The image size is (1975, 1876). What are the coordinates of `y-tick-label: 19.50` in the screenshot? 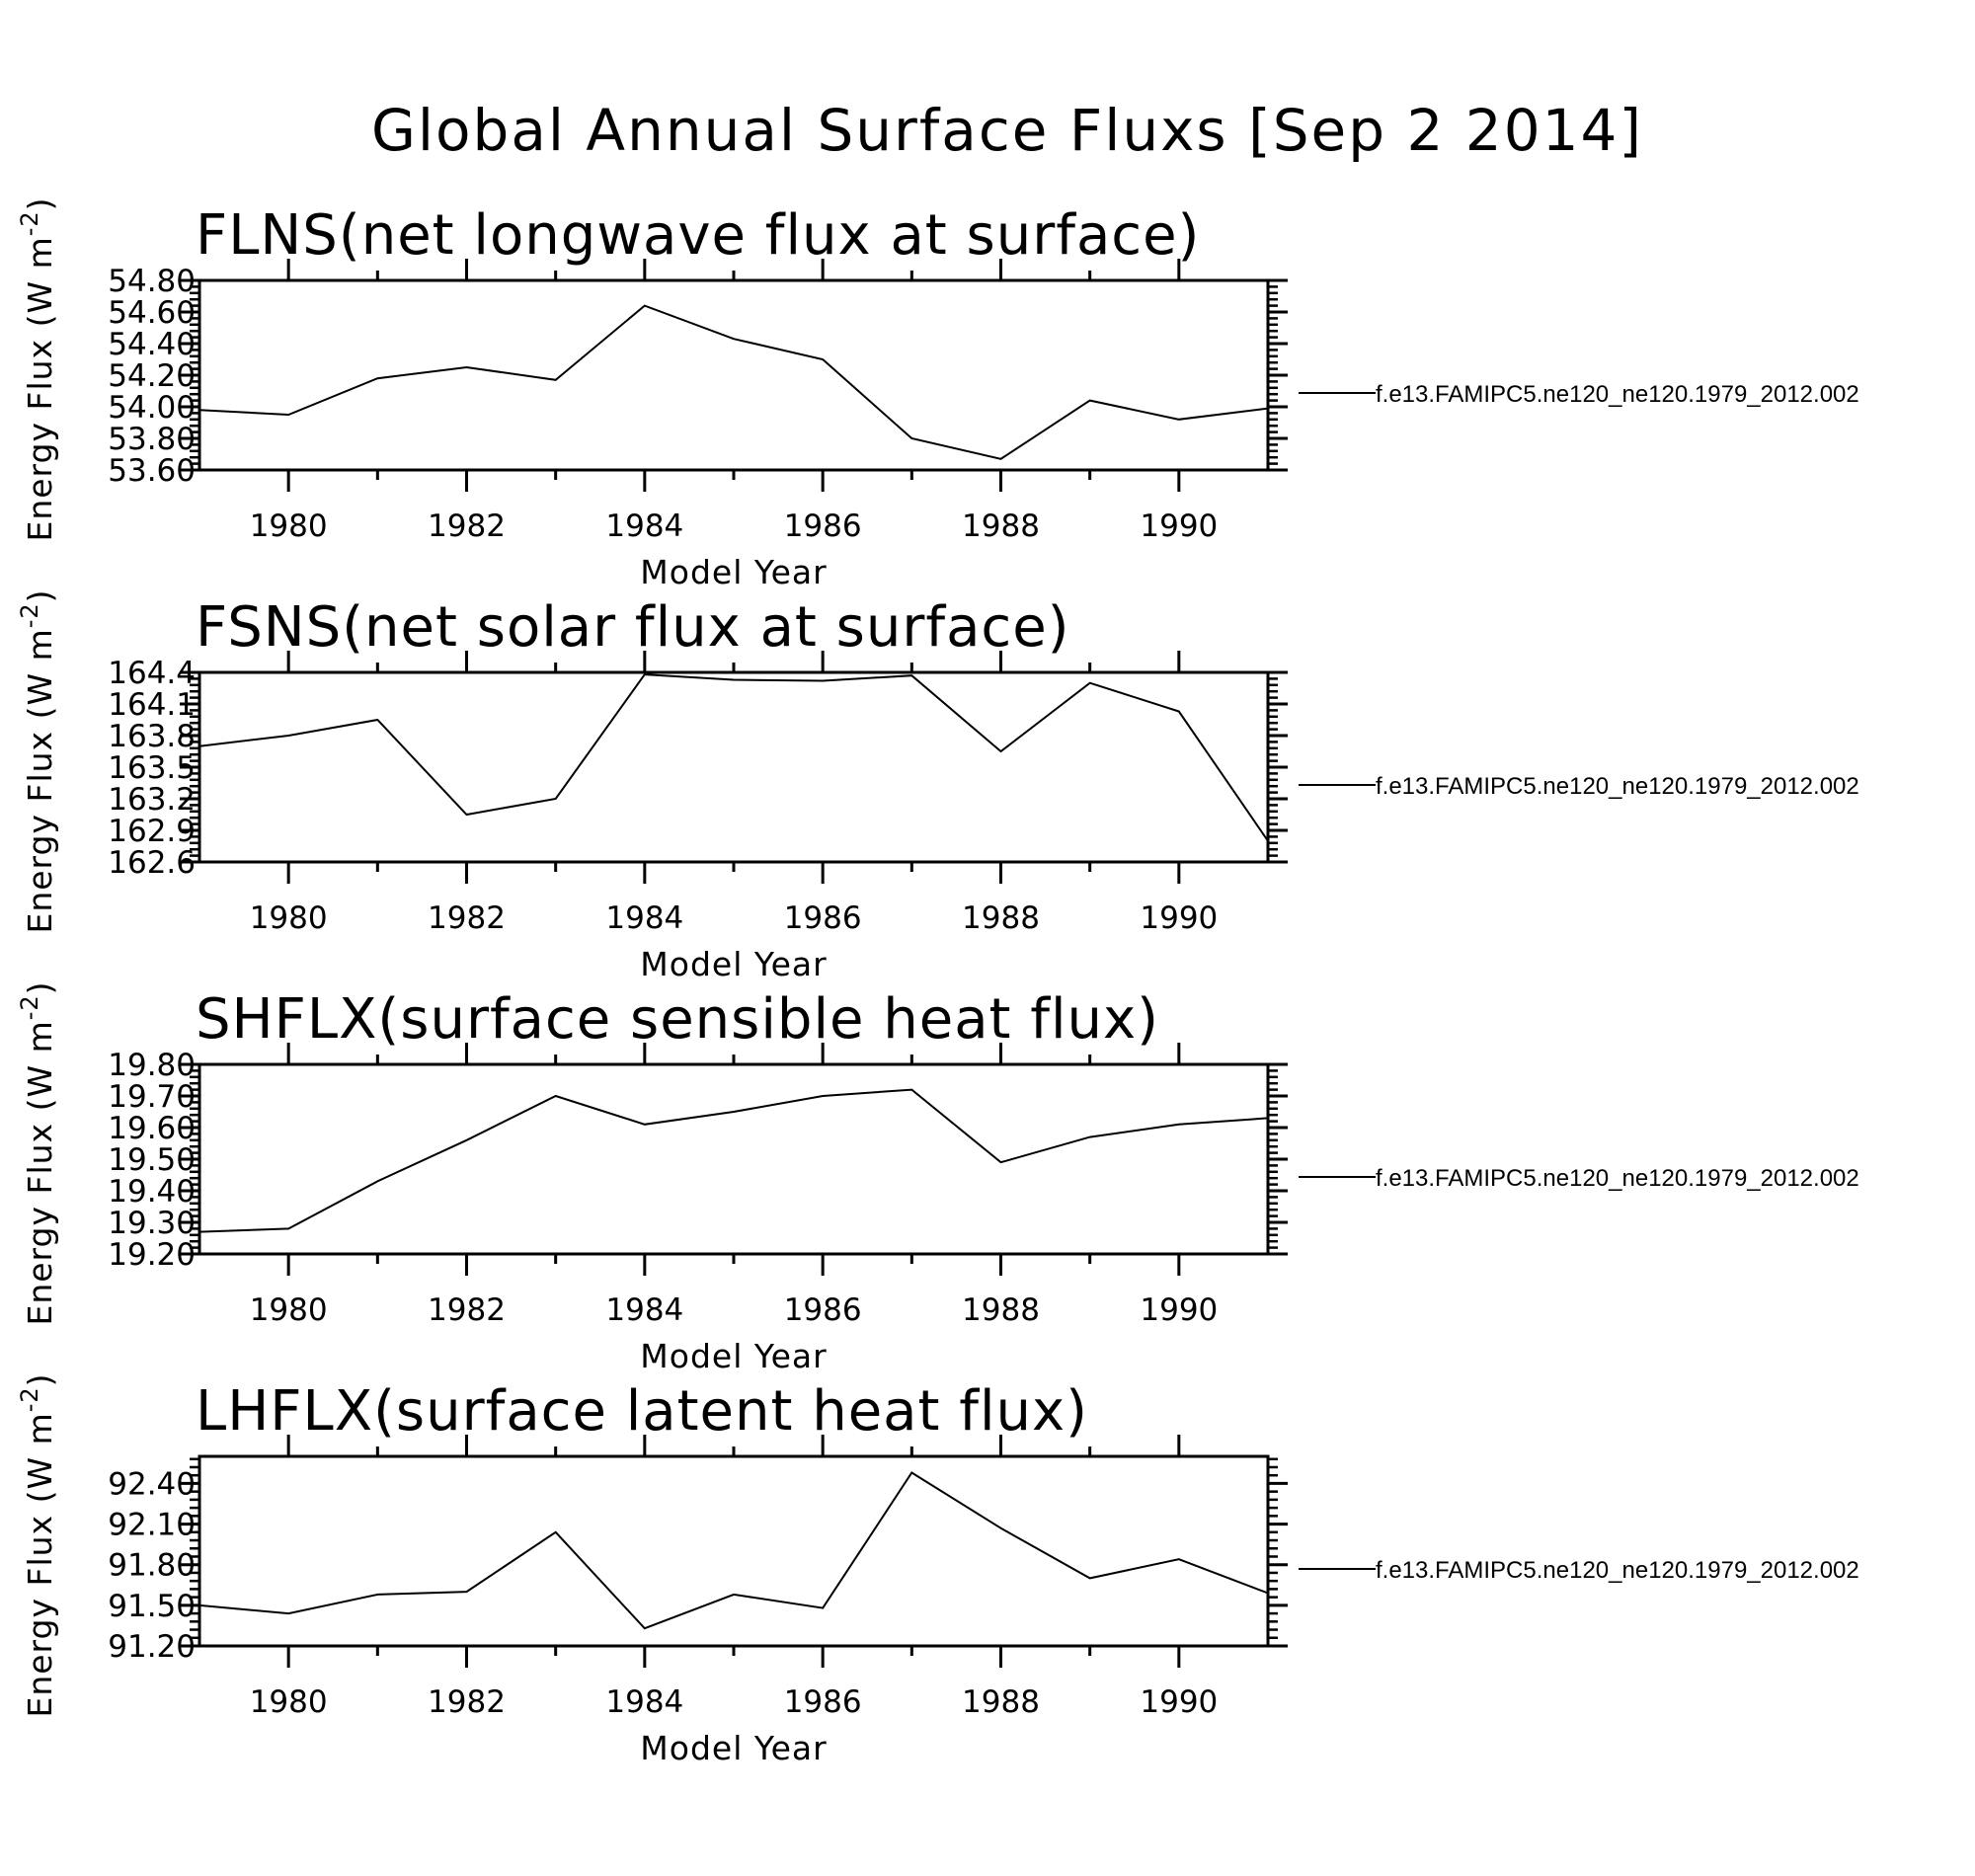 It's located at (152, 1160).